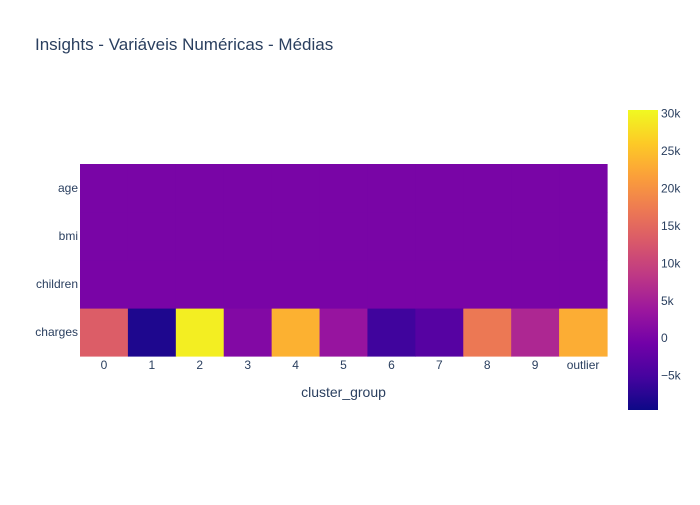  Describe the element at coordinates (583, 188) in the screenshot. I see `heatmap-cell-age-outlier` at that location.